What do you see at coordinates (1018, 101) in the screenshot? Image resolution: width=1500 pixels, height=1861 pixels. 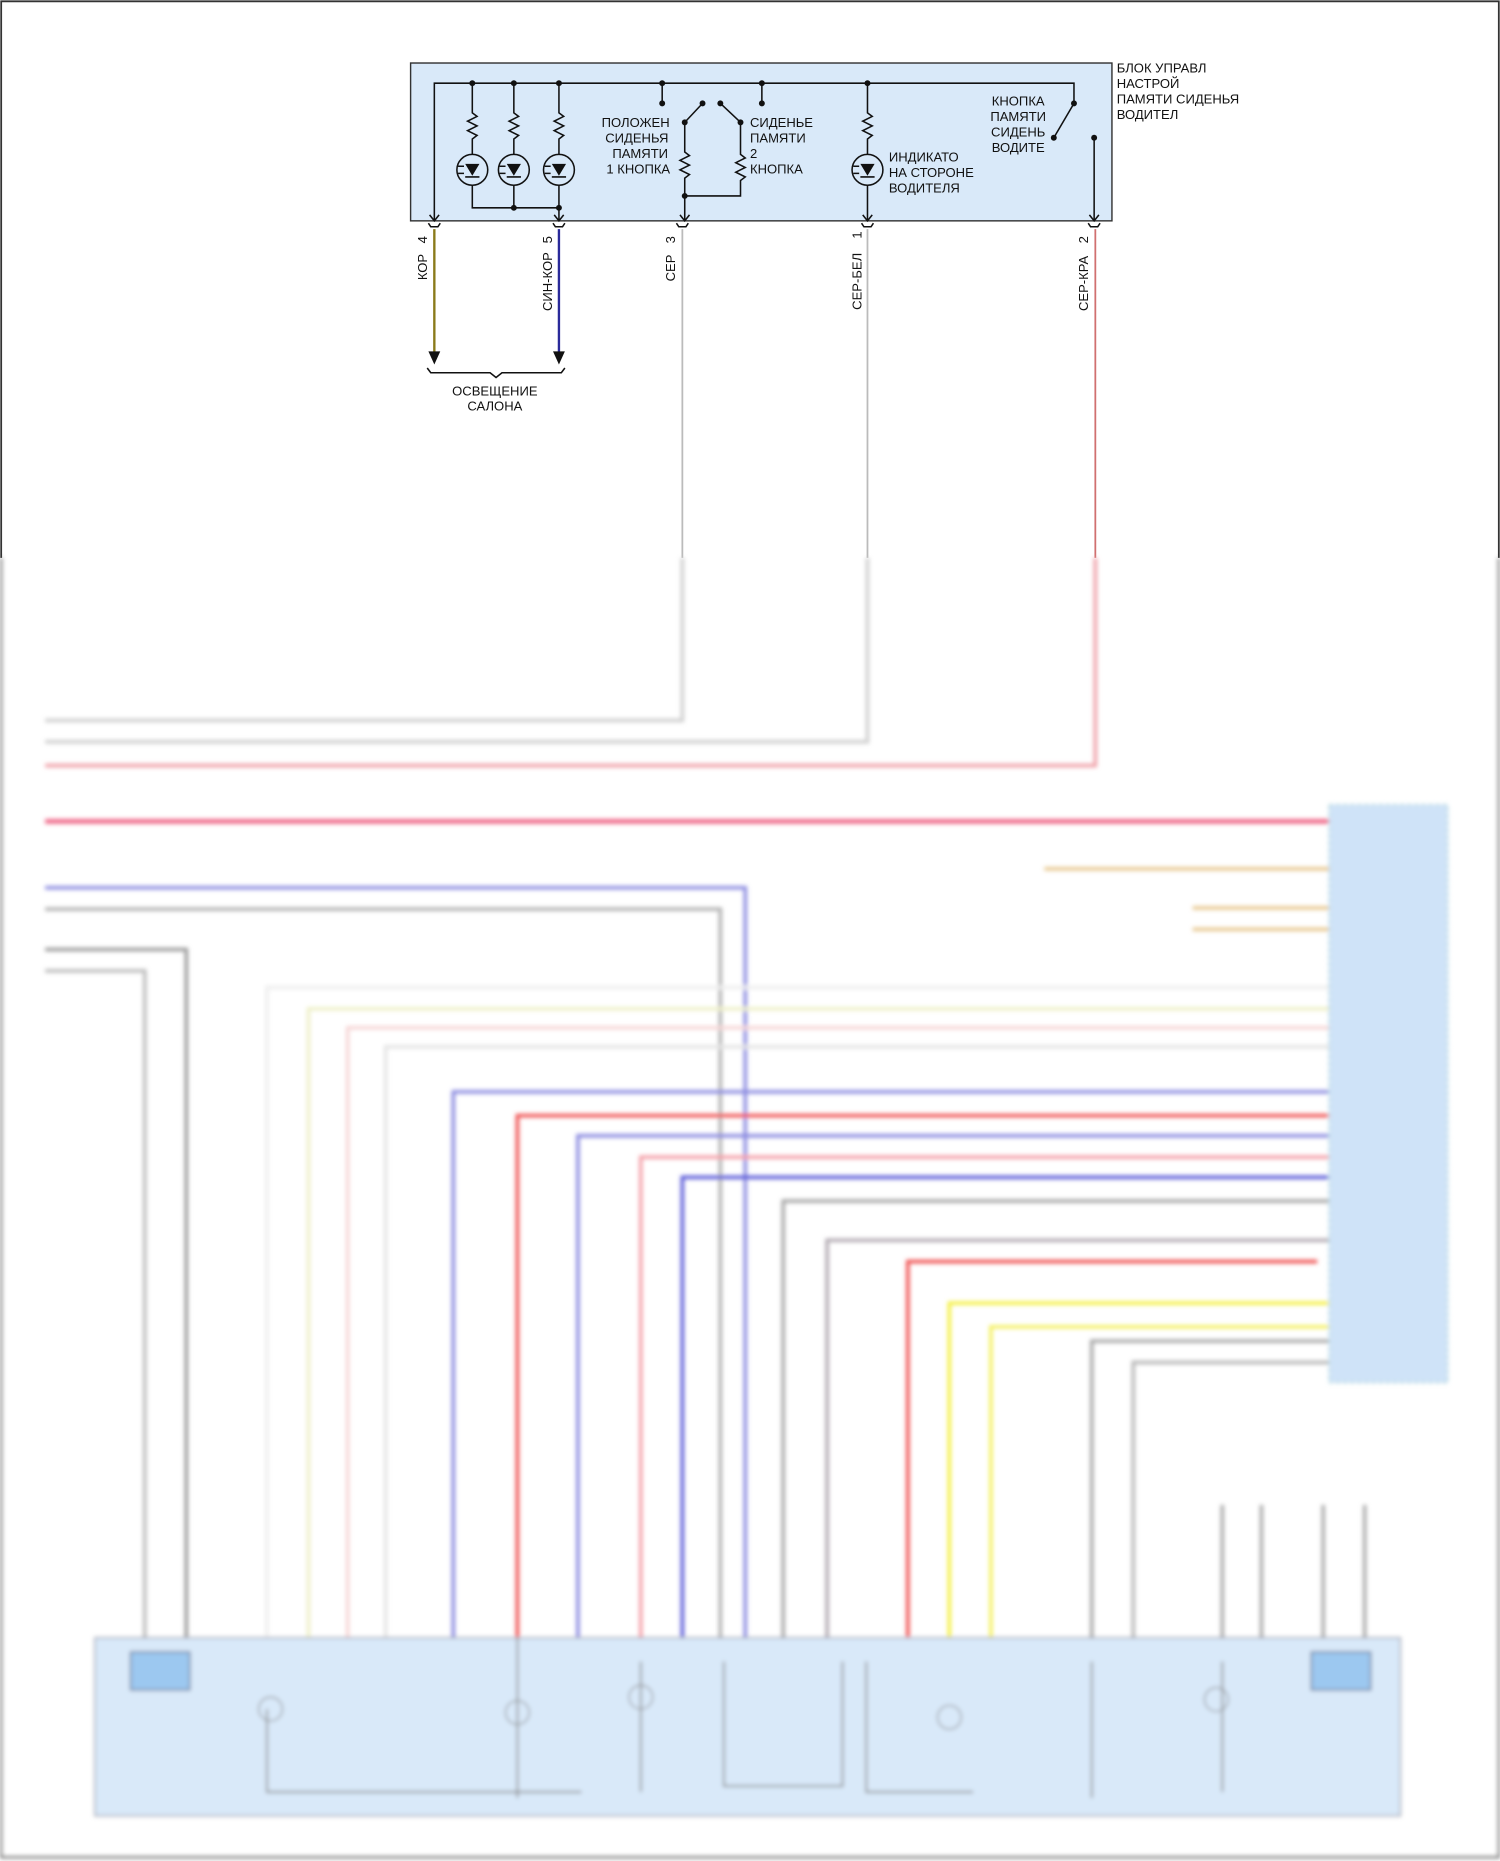 I see `driver-button-label: КНОПКА` at bounding box center [1018, 101].